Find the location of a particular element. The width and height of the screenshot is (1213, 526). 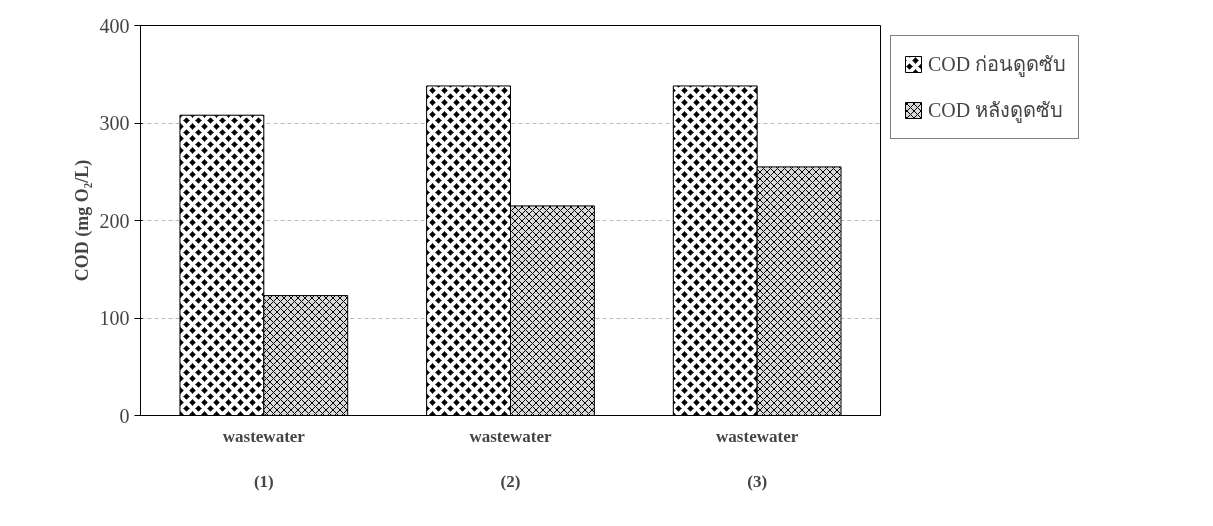

legend-label: COD ก่อนดูดซับ is located at coordinates (997, 65).